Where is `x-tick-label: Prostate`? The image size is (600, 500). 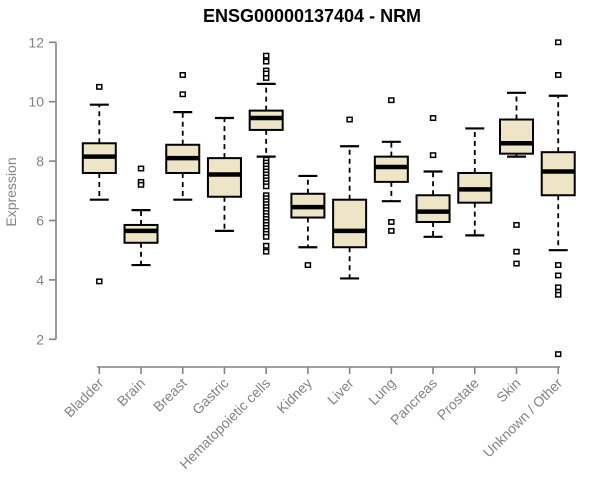 x-tick-label: Prostate is located at coordinates (458, 399).